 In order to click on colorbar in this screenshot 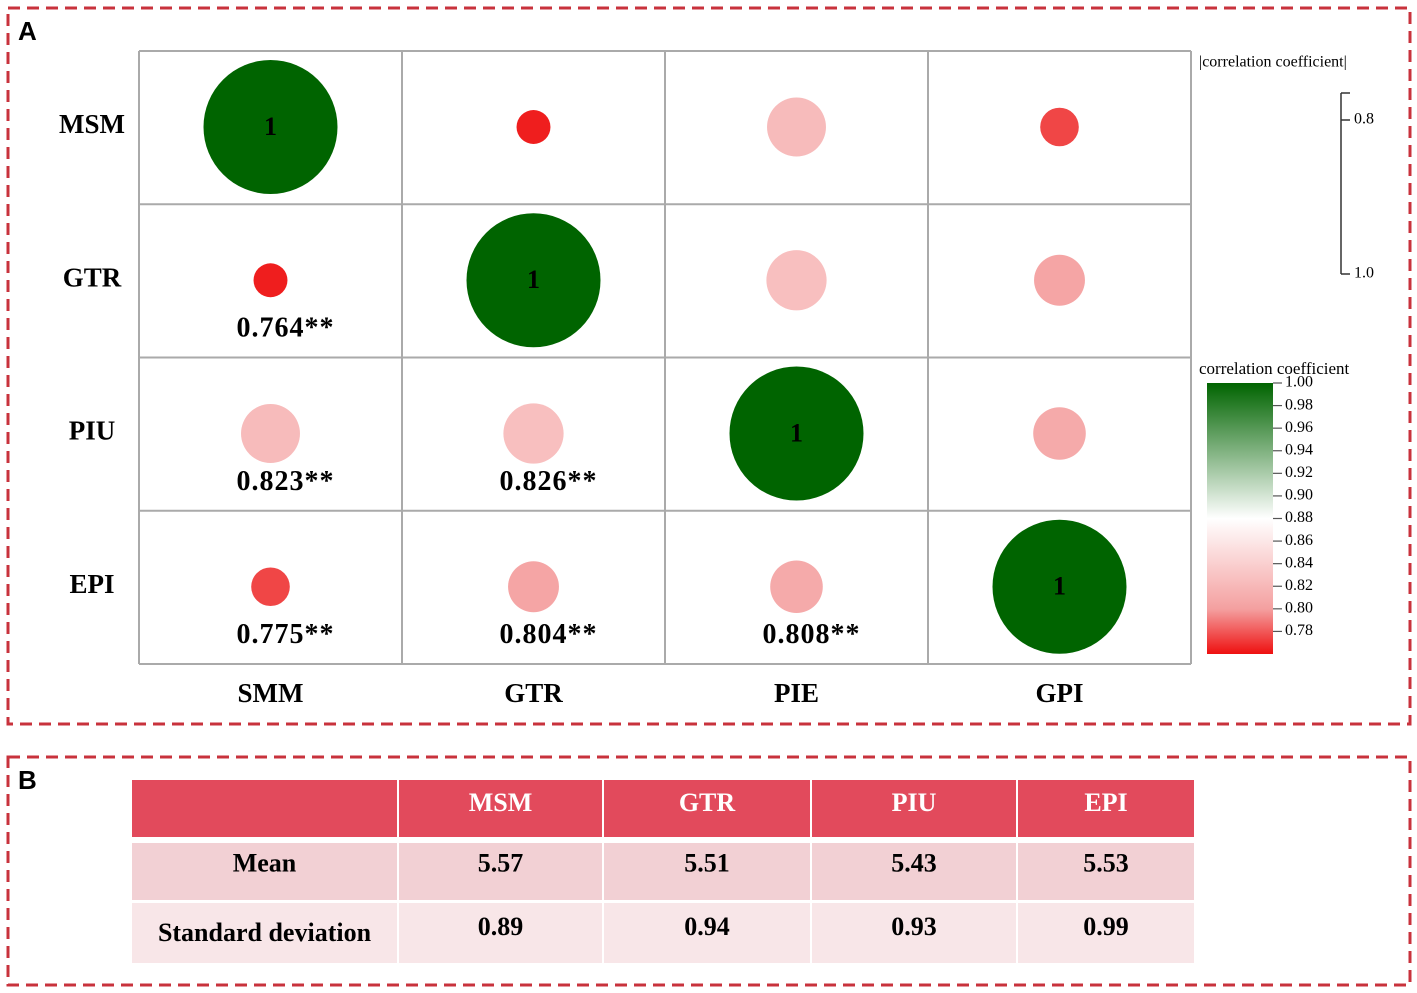, I will do `click(1240, 518)`.